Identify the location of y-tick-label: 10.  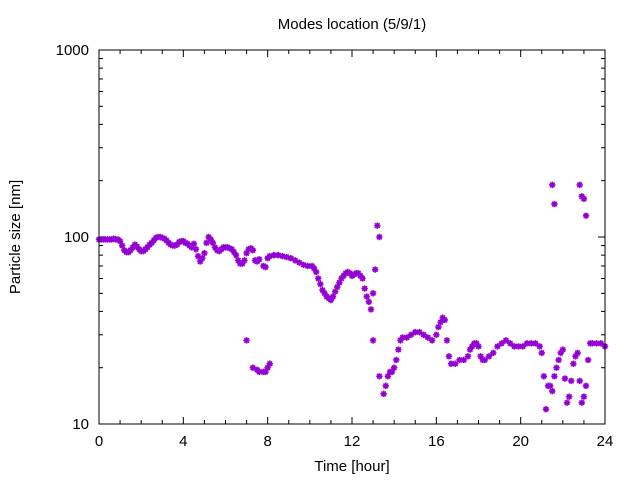
(80, 424).